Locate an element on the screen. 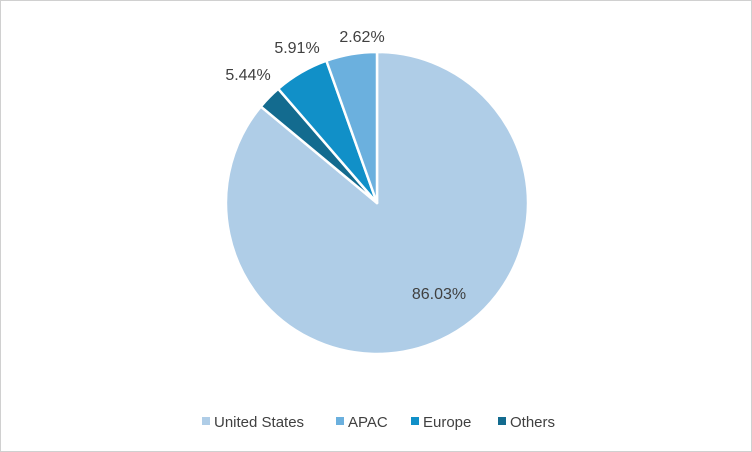 This screenshot has height=452, width=752. legend-swatch-others is located at coordinates (502, 421).